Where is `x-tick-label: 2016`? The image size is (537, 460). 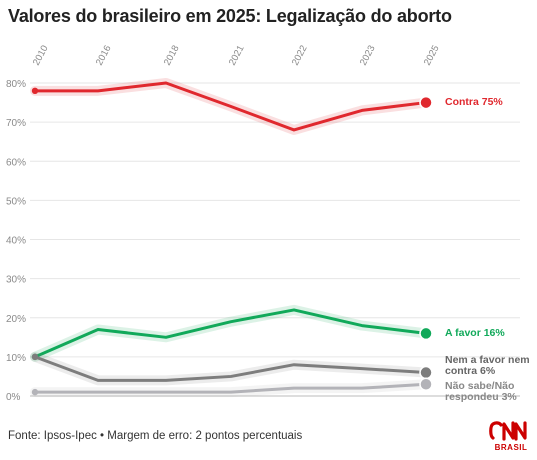
x-tick-label: 2016 is located at coordinates (104, 56).